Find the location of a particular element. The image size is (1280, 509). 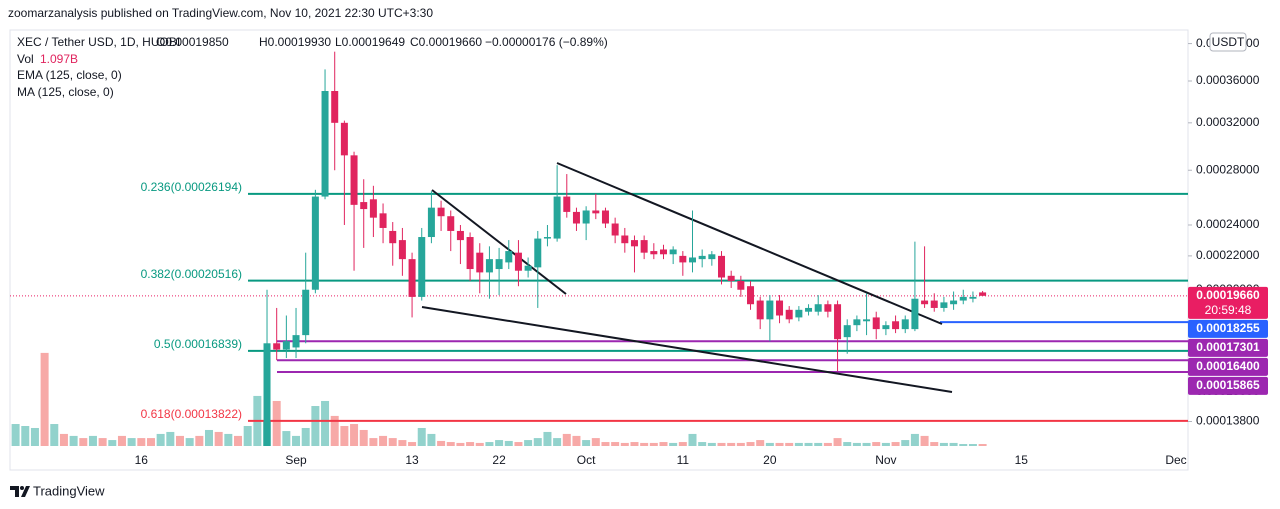

x-tick-label: 15 is located at coordinates (1022, 460).